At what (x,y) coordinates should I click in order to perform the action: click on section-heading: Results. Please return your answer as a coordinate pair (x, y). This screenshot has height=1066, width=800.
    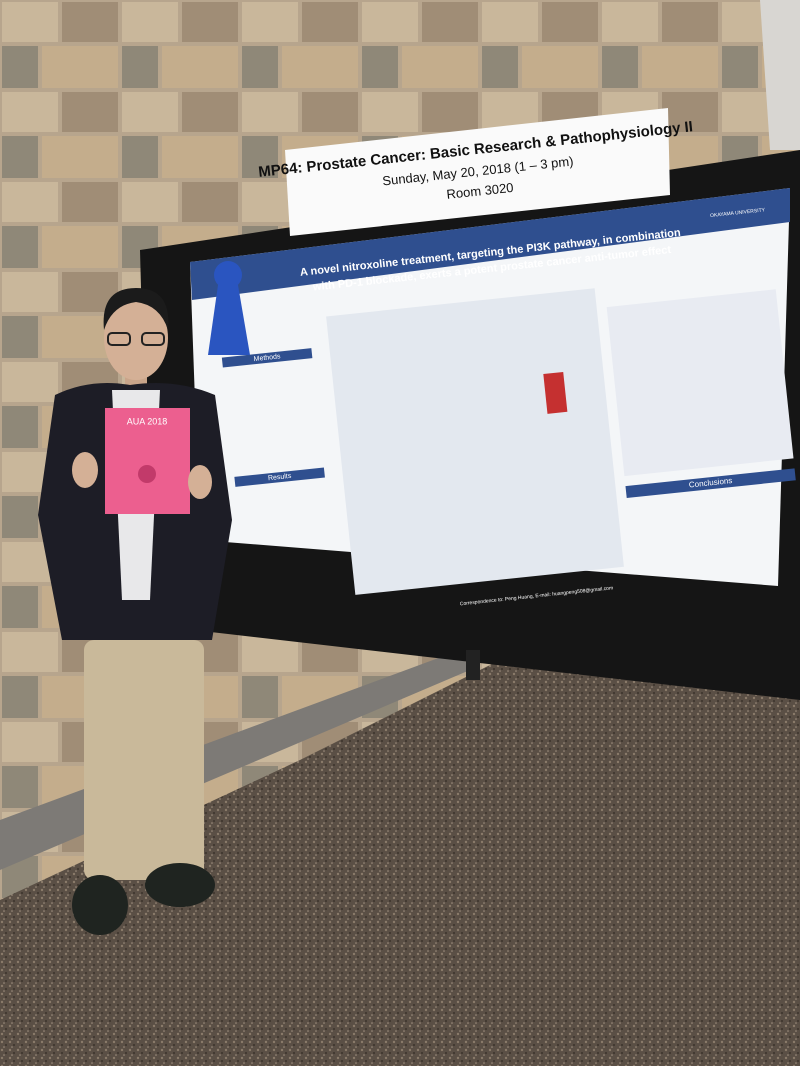
    Looking at the image, I should click on (280, 477).